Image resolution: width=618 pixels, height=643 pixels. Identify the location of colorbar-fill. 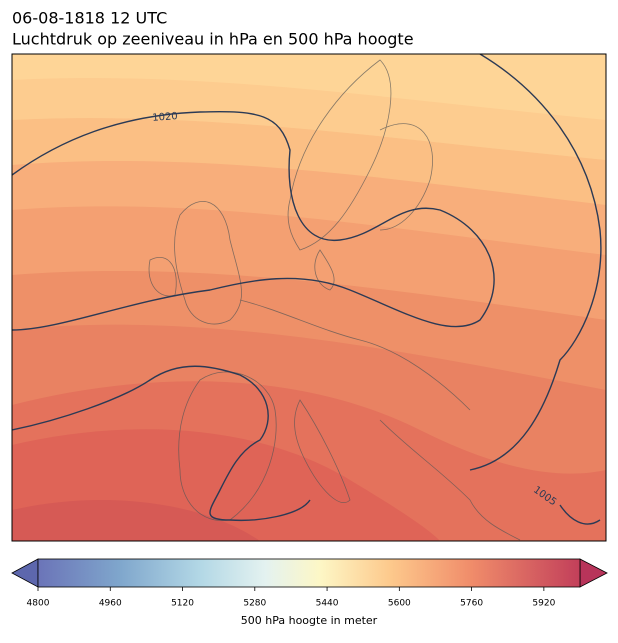
(309, 573).